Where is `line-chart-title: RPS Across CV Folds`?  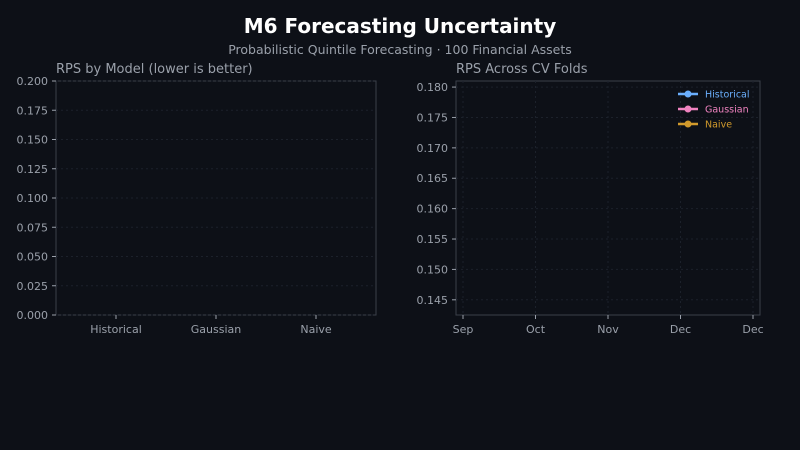 line-chart-title: RPS Across CV Folds is located at coordinates (522, 69).